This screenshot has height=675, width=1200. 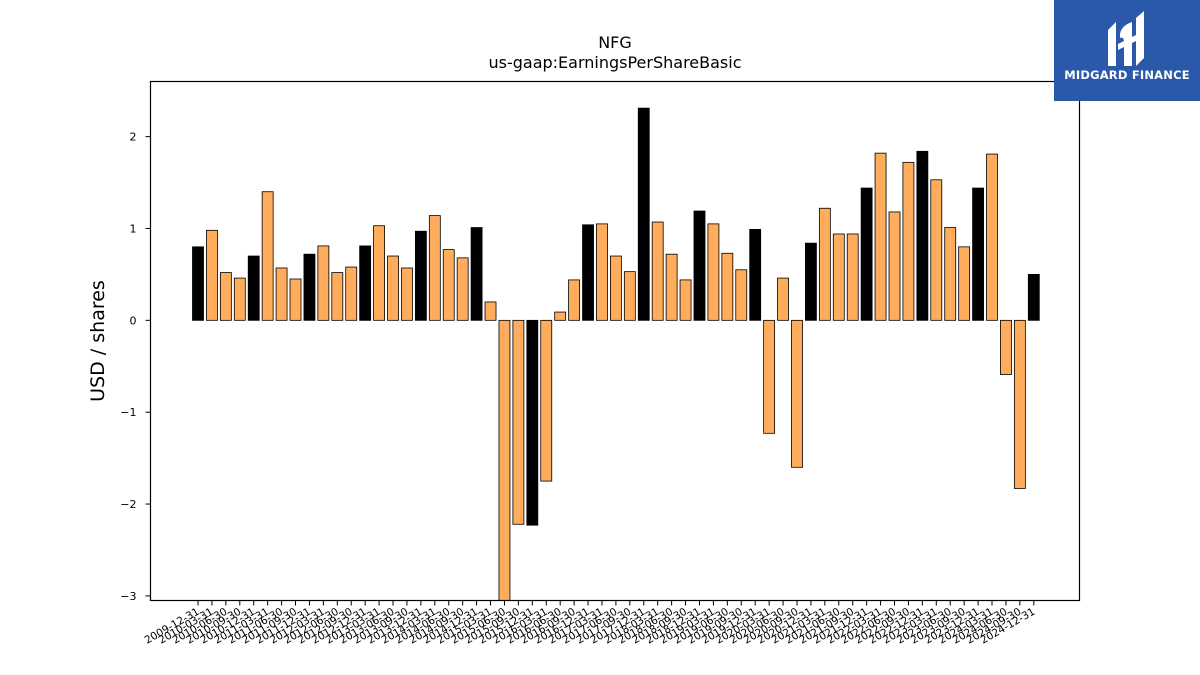 I want to click on y-tick-label: −2, so click(x=128, y=504).